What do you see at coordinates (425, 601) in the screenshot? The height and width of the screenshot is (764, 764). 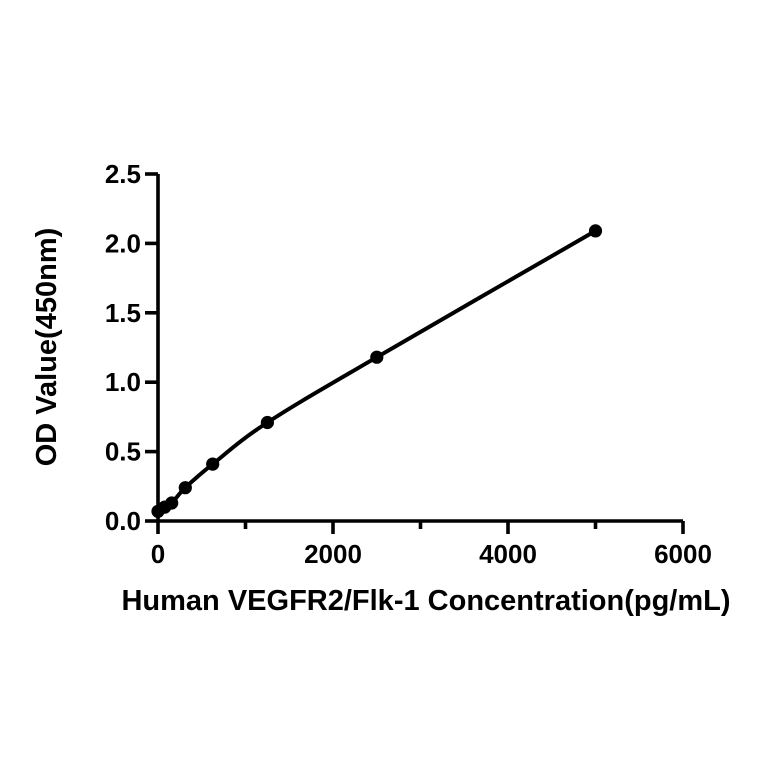 I see `x-axis-title: Human VEGFR2/Flk-1 Concentration(pg/mL)` at bounding box center [425, 601].